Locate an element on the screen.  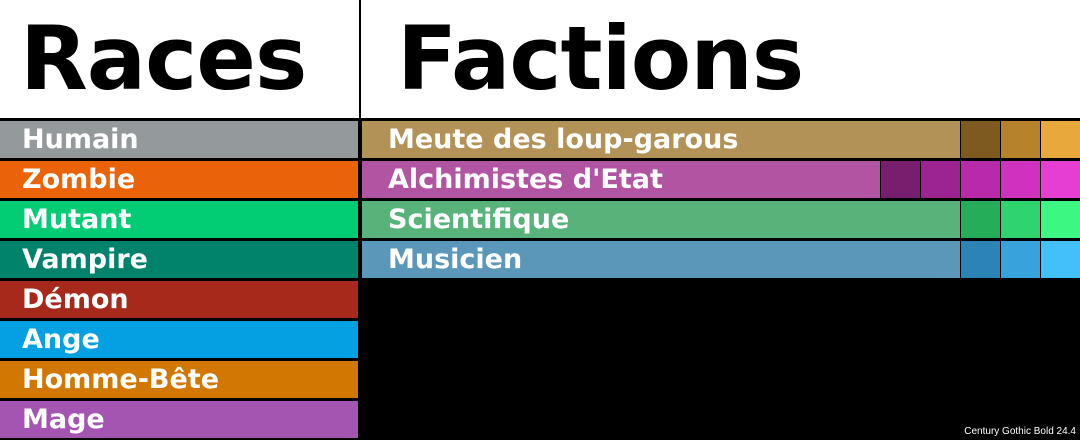
race-label: Humain is located at coordinates (80, 139).